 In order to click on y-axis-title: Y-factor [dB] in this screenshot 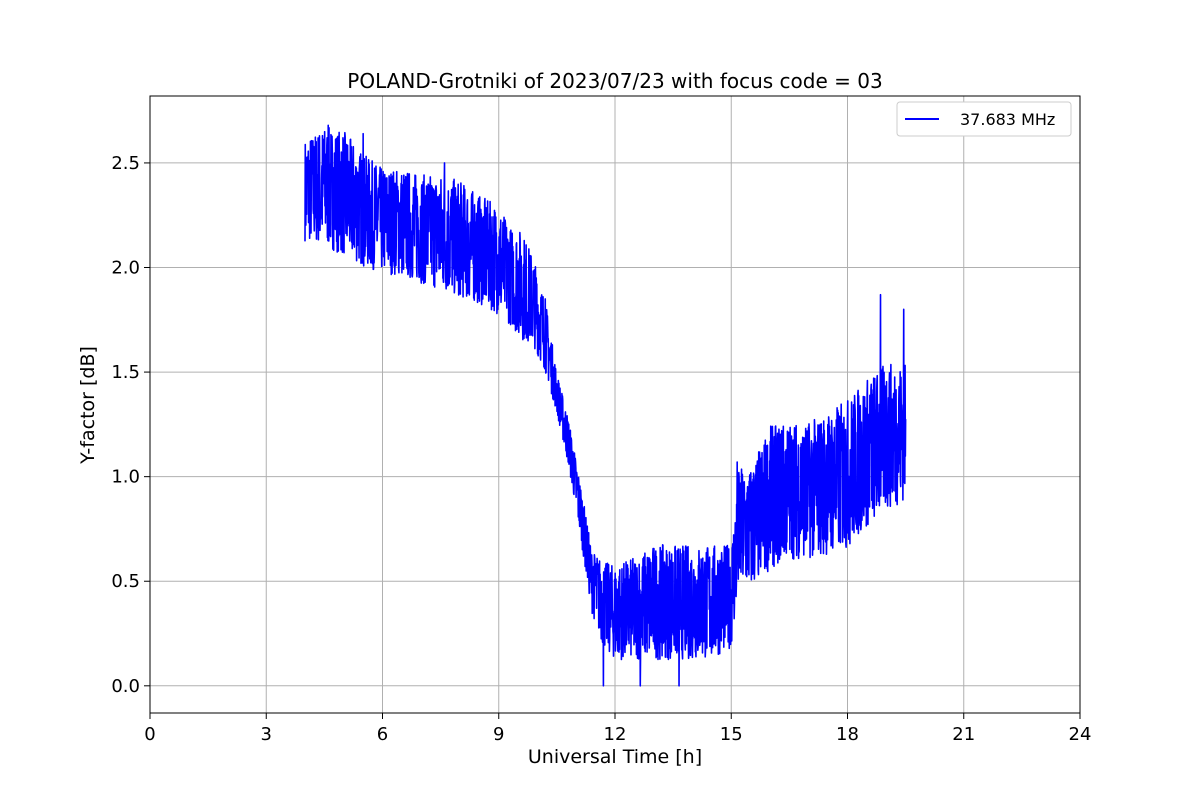, I will do `click(88, 405)`.